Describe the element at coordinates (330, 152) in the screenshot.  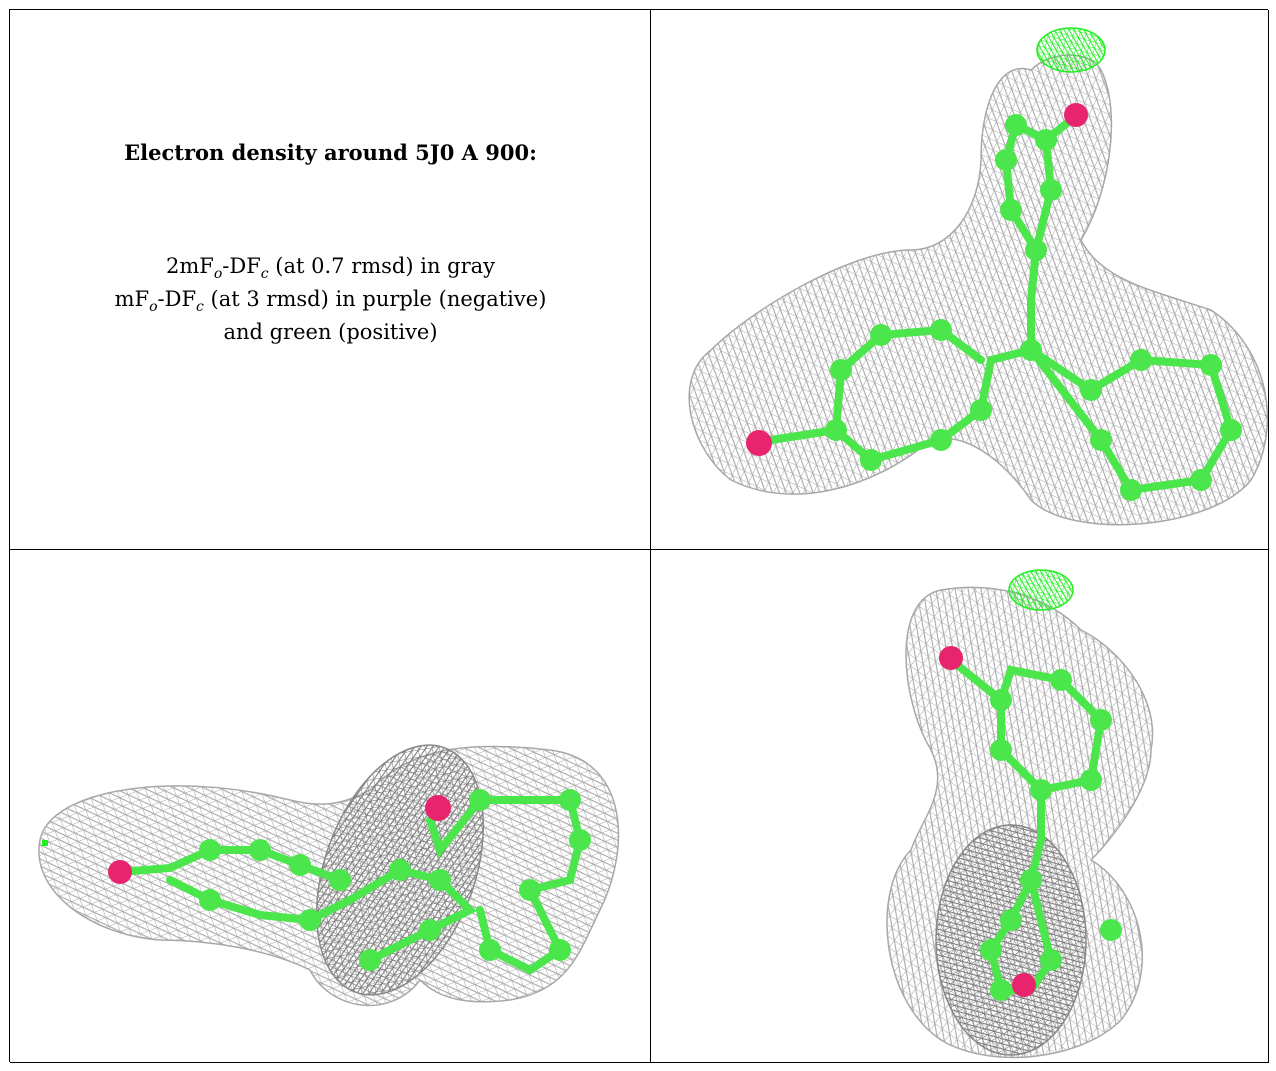
I see `caption-title: Electron density around 5J0 A 900:` at that location.